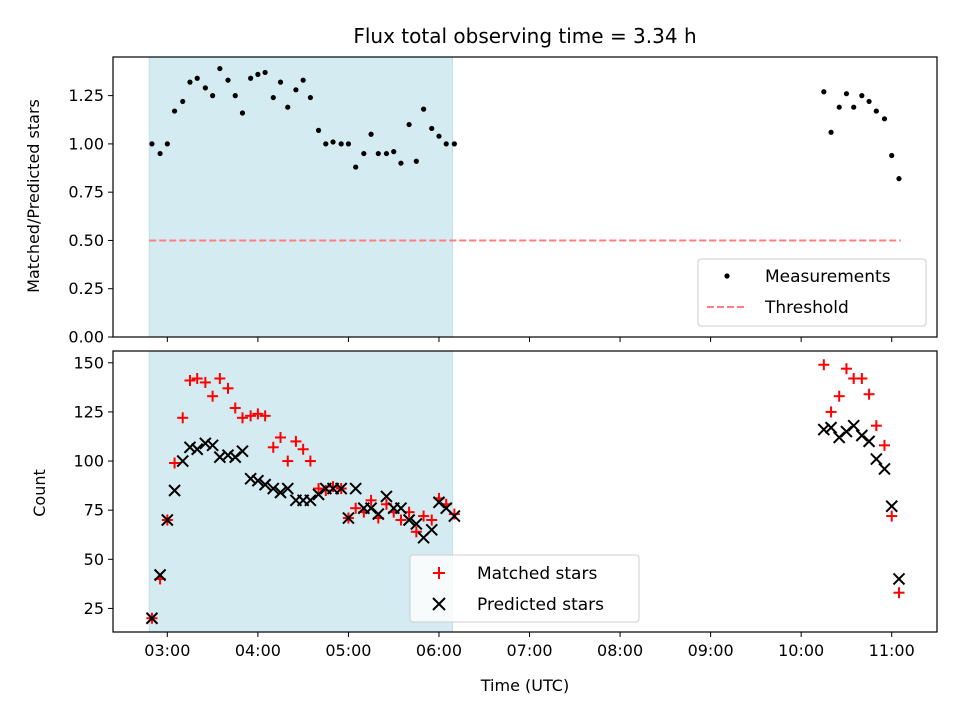  Describe the element at coordinates (529, 650) in the screenshot. I see `x-tick-label: 07:00` at that location.